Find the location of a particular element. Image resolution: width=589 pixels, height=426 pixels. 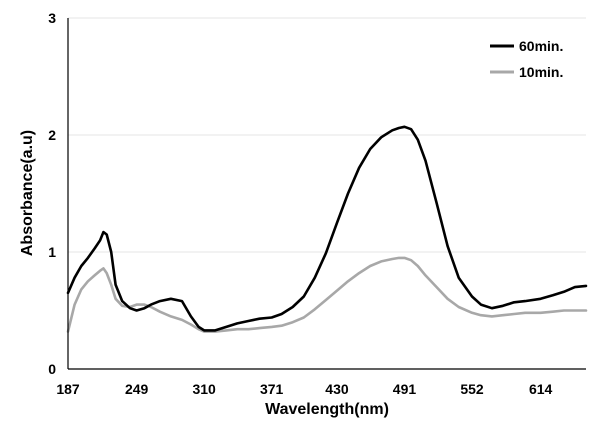

x-tick-label: 491 is located at coordinates (405, 389).